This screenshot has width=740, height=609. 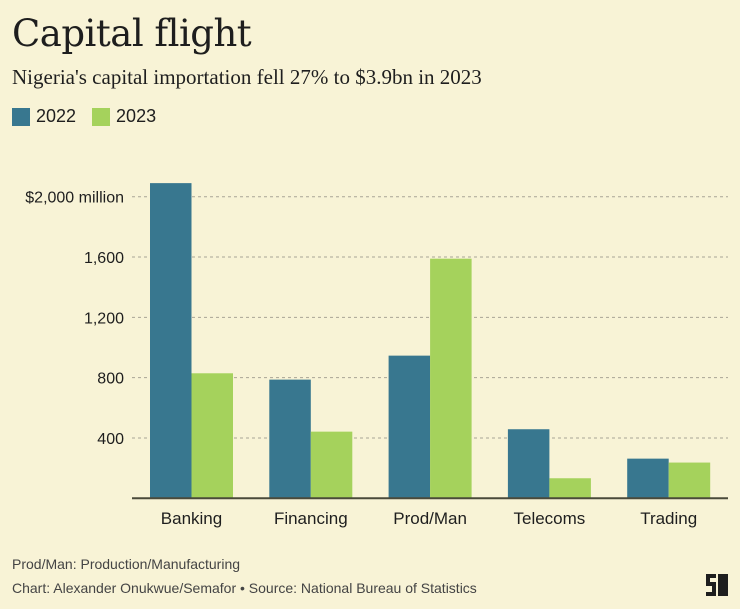 I want to click on footnote: Prod/Man: Production/Manufacturing, so click(x=126, y=564).